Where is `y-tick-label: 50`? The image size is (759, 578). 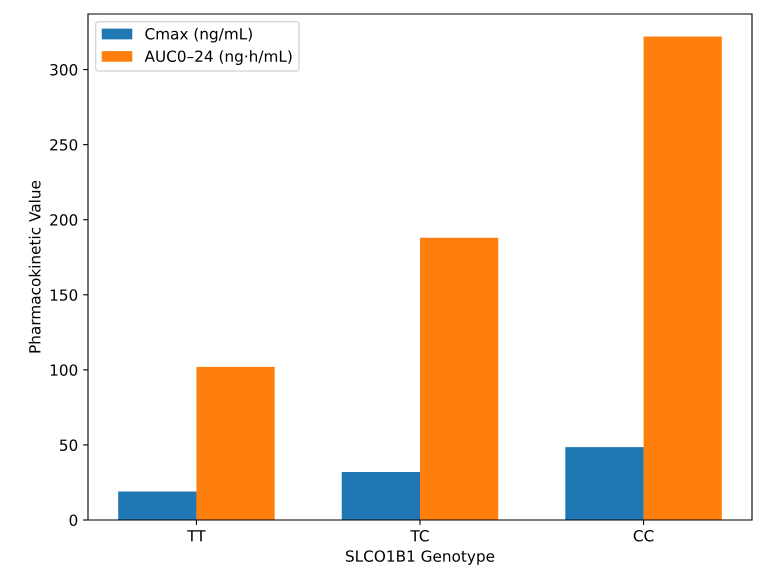
y-tick-label: 50 is located at coordinates (69, 445).